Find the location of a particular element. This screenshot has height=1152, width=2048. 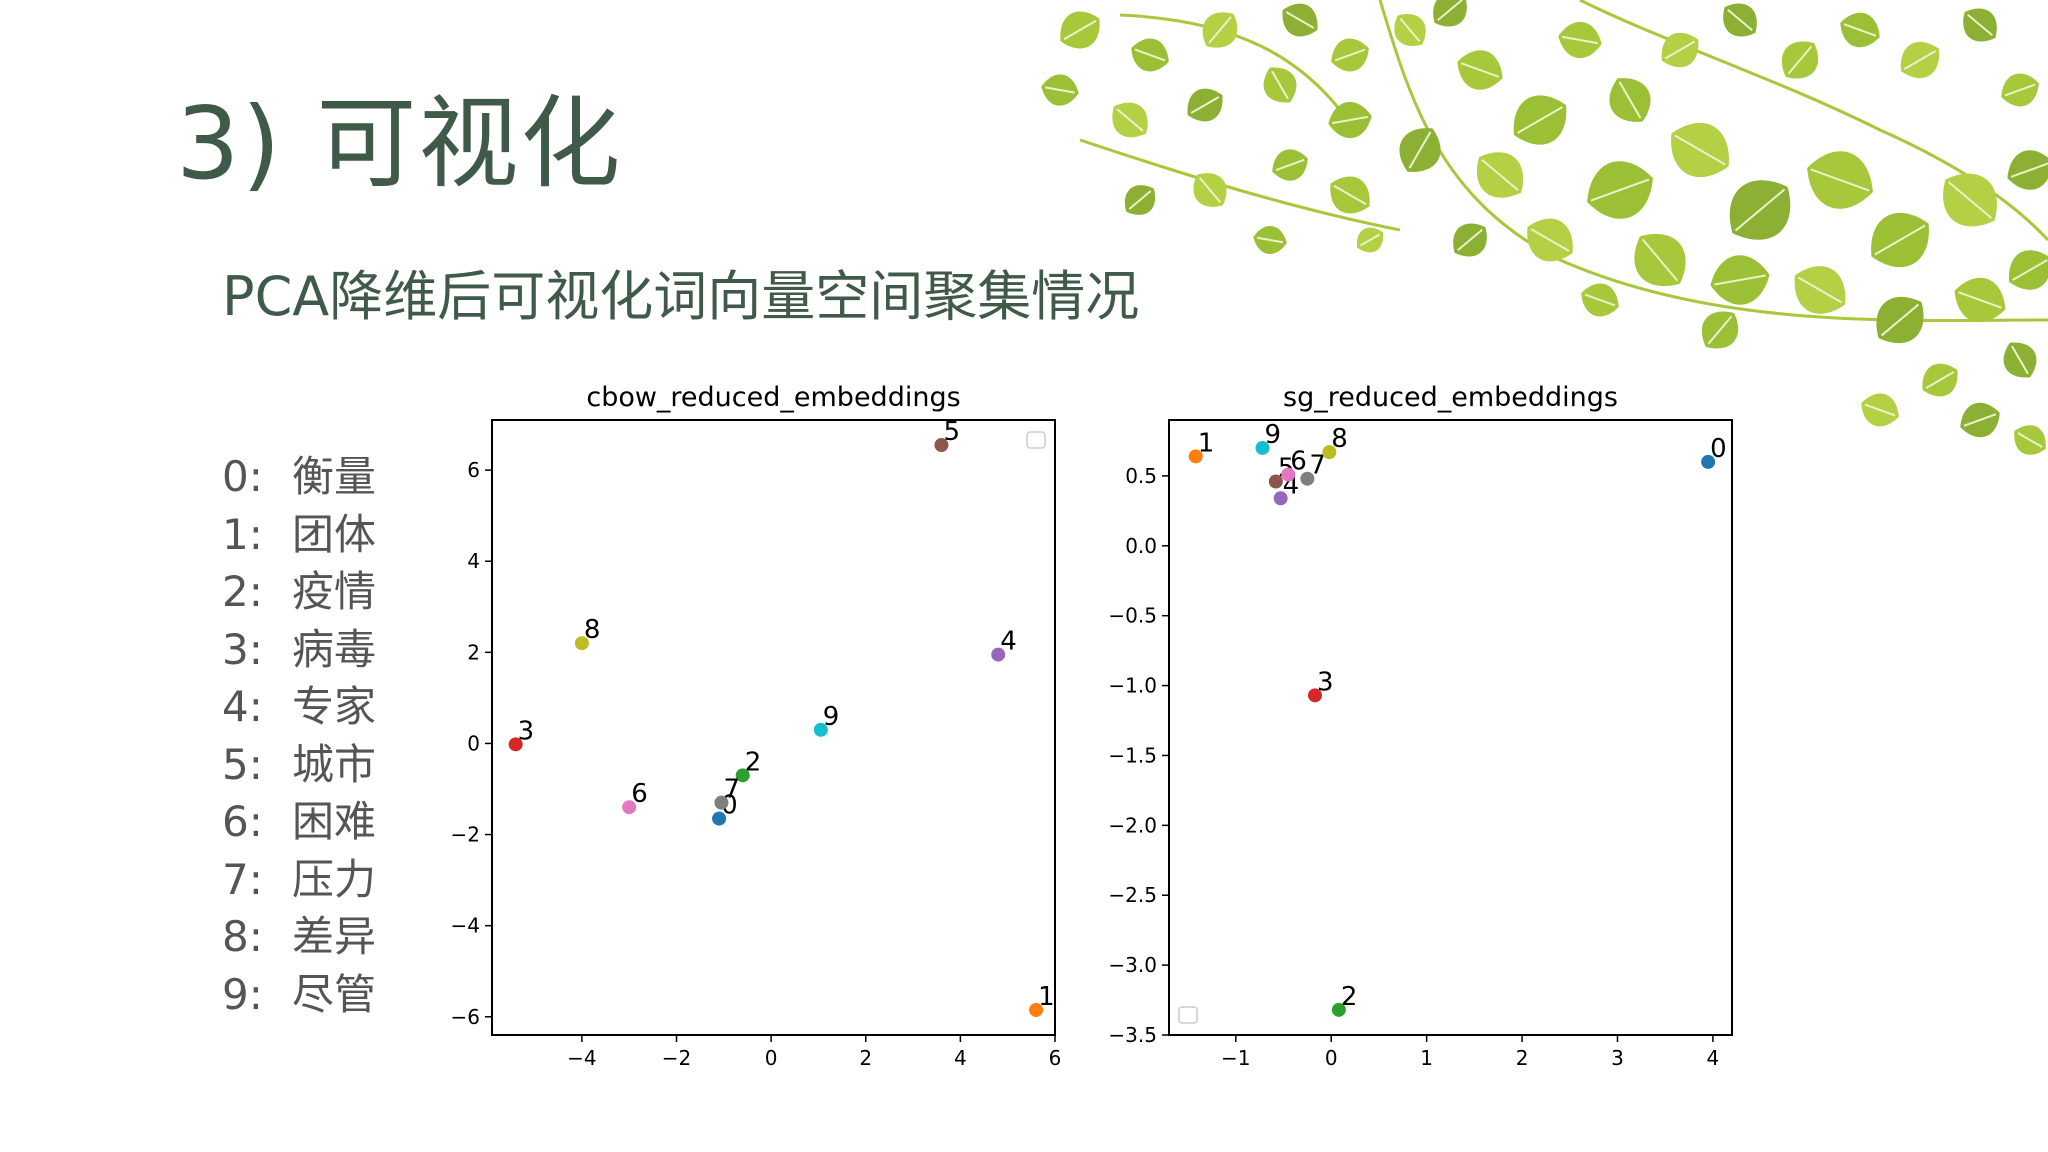

cbow-plot-frame is located at coordinates (773, 727).